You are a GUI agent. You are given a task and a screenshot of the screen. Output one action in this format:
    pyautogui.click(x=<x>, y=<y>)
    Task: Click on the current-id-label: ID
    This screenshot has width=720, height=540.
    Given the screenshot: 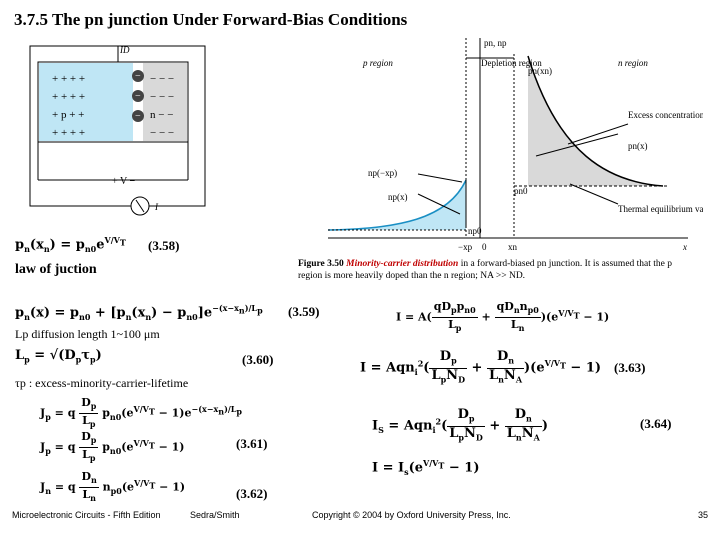 What is the action you would take?
    pyautogui.click(x=124, y=50)
    